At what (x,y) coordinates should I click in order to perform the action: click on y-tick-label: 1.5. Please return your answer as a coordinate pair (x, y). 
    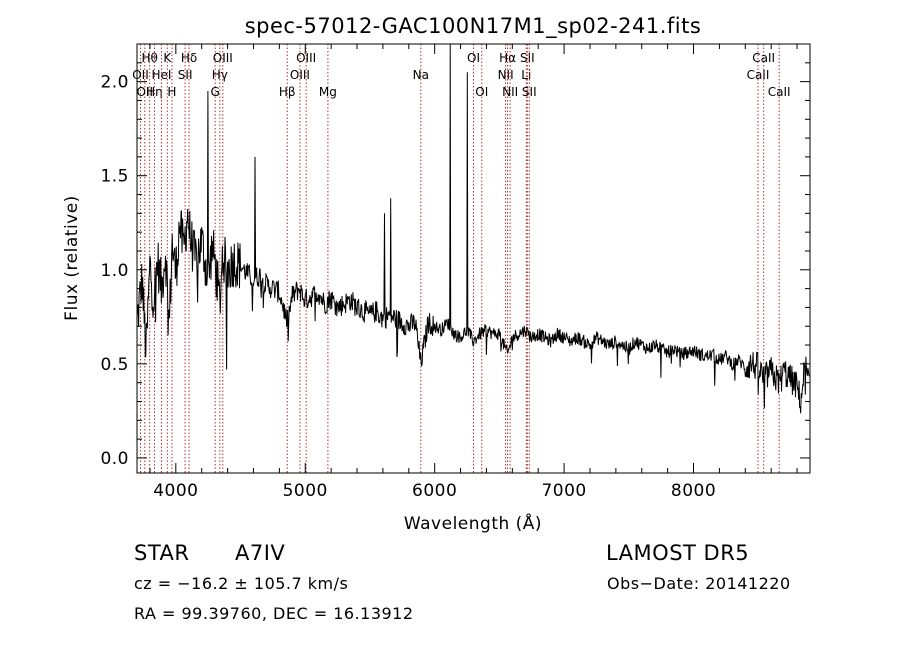
    Looking at the image, I should click on (114, 177).